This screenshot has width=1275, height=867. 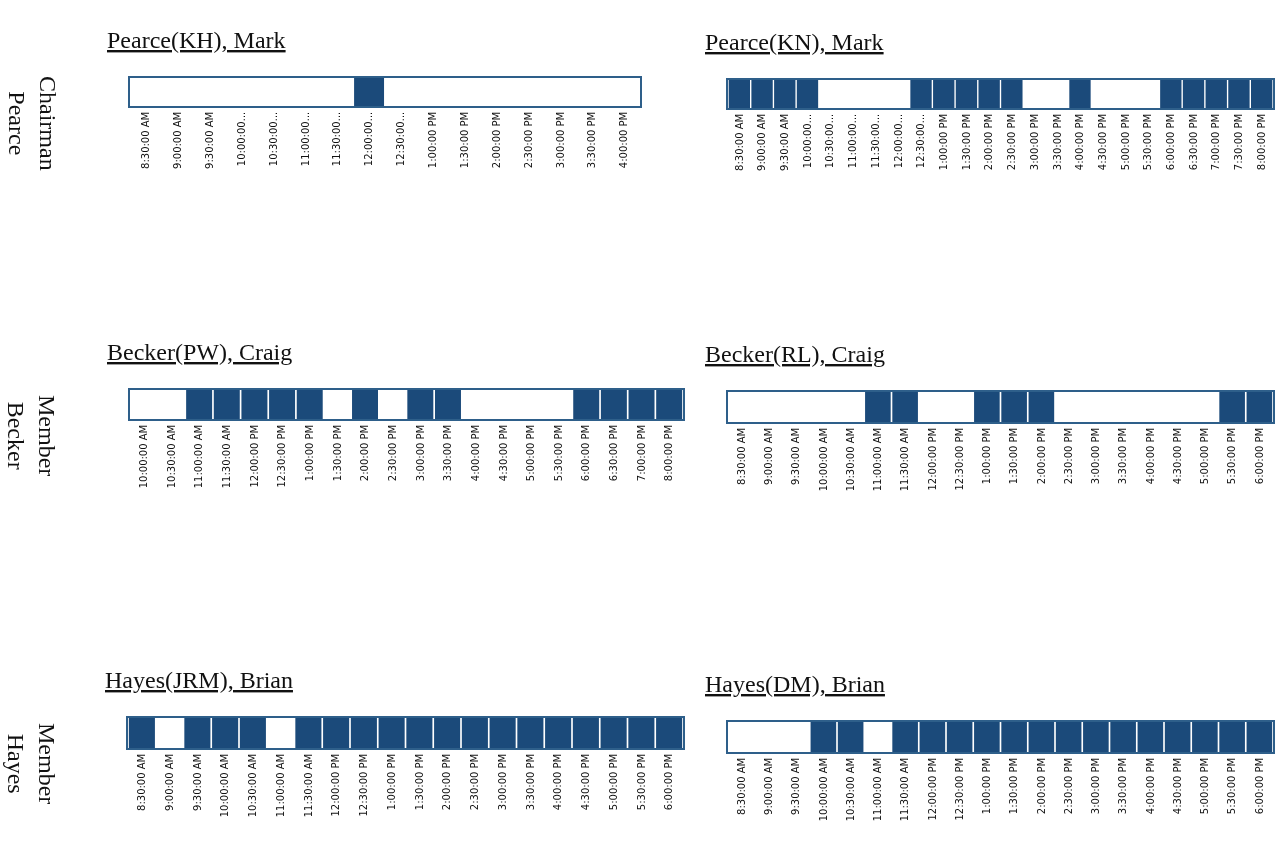 What do you see at coordinates (1261, 142) in the screenshot?
I see `x-tick-label: 8:00:00 PM` at bounding box center [1261, 142].